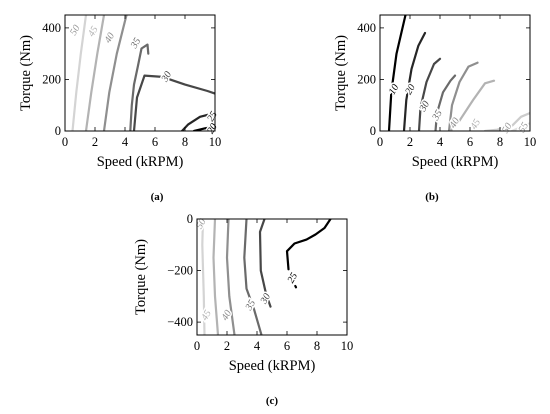 Image resolution: width=550 pixels, height=414 pixels. Describe the element at coordinates (180, 271) in the screenshot. I see `y-tick-label: −200` at that location.